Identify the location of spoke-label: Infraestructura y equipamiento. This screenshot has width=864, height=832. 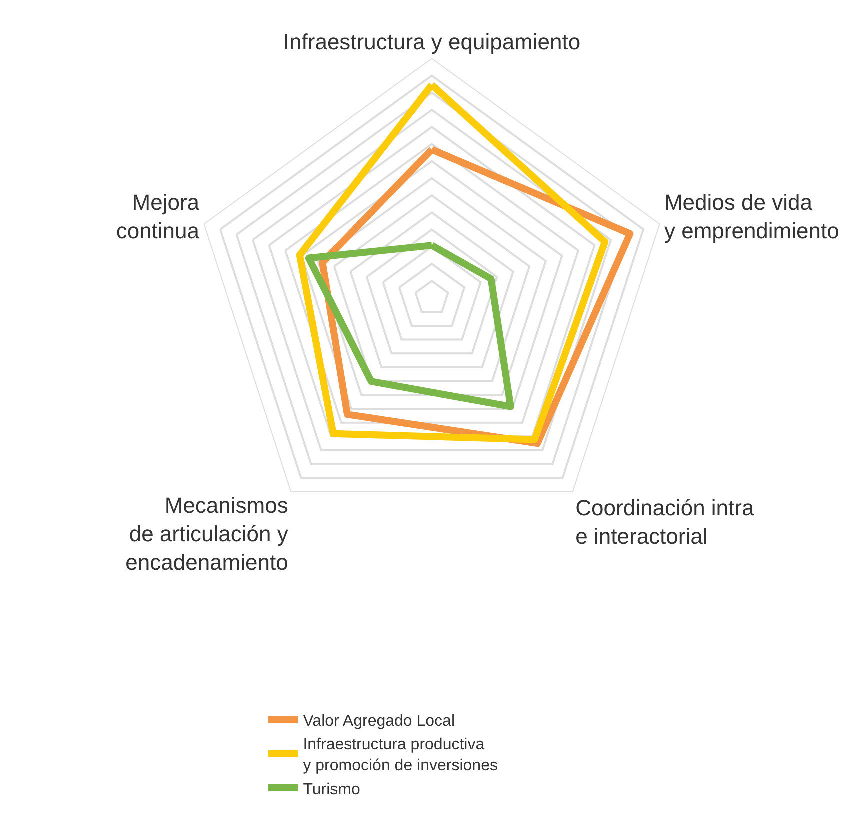
(432, 41).